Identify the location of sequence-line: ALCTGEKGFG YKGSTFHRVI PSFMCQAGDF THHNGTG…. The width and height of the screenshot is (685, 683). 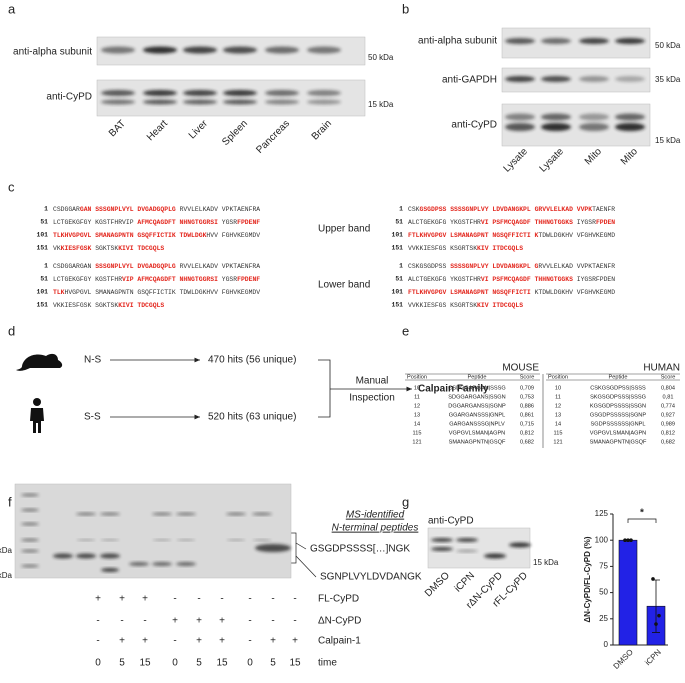
(511, 222).